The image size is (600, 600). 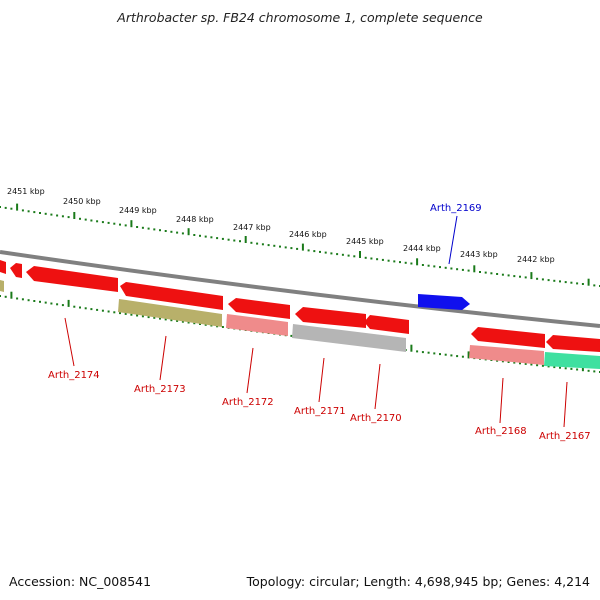 I want to click on outer-scale-ticks, so click(x=300, y=245).